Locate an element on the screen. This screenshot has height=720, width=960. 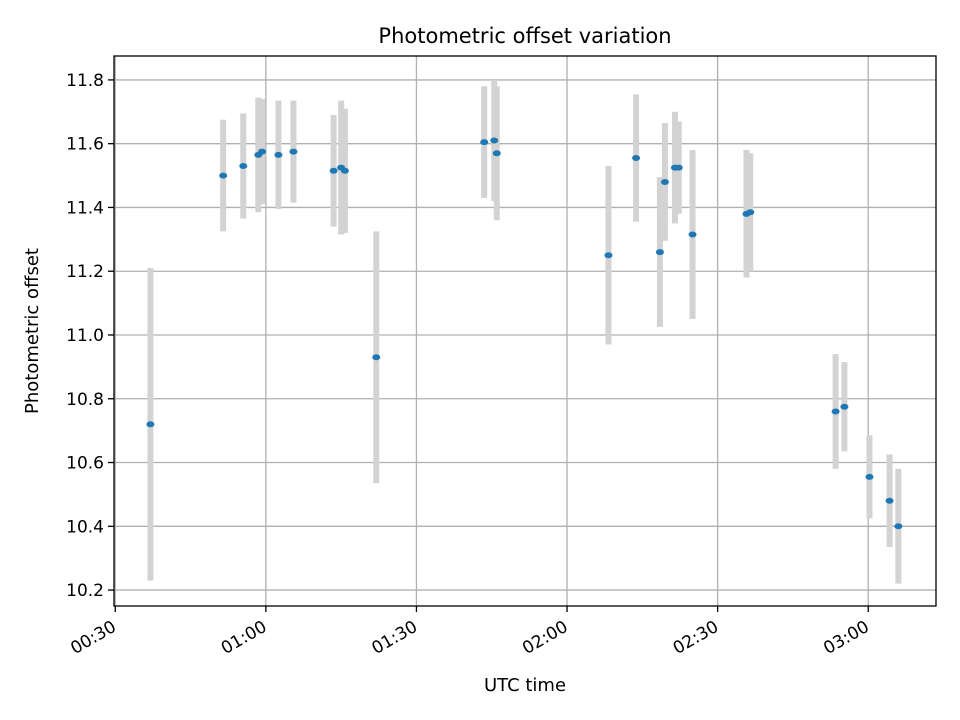
y-axis: 10.2 10.4 10.6 10.8 11.0 11.2 11.4 11.6 11.8 is located at coordinates (90, 336).